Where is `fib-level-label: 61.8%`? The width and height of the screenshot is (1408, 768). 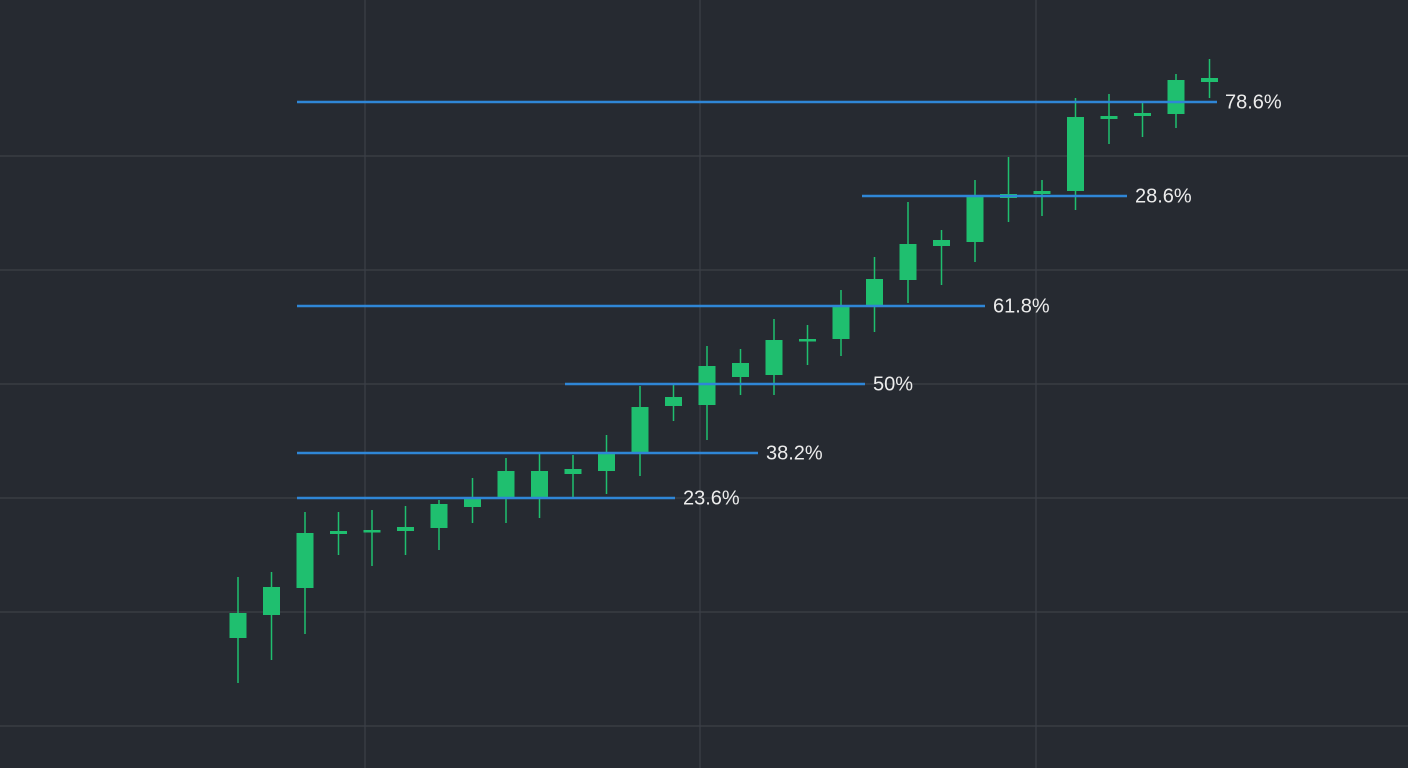 fib-level-label: 61.8% is located at coordinates (1021, 306).